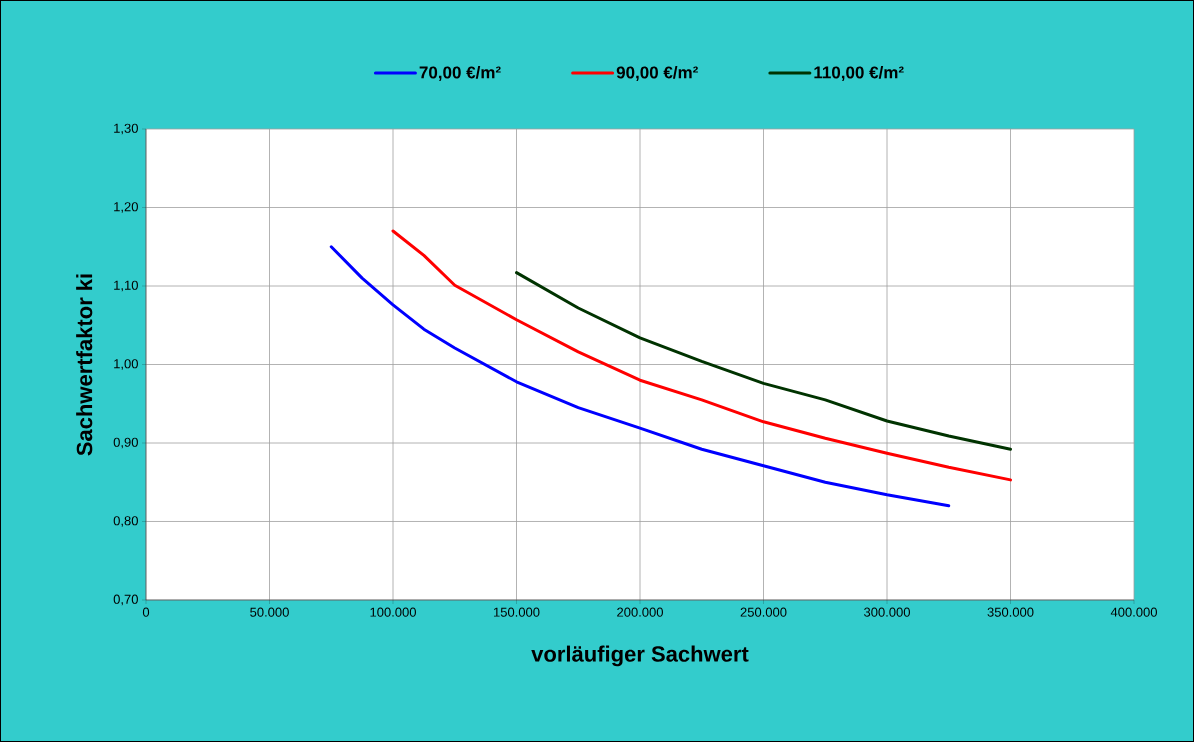 This screenshot has width=1194, height=742. What do you see at coordinates (125, 443) in the screenshot?
I see `y-tick-label: 0,90` at bounding box center [125, 443].